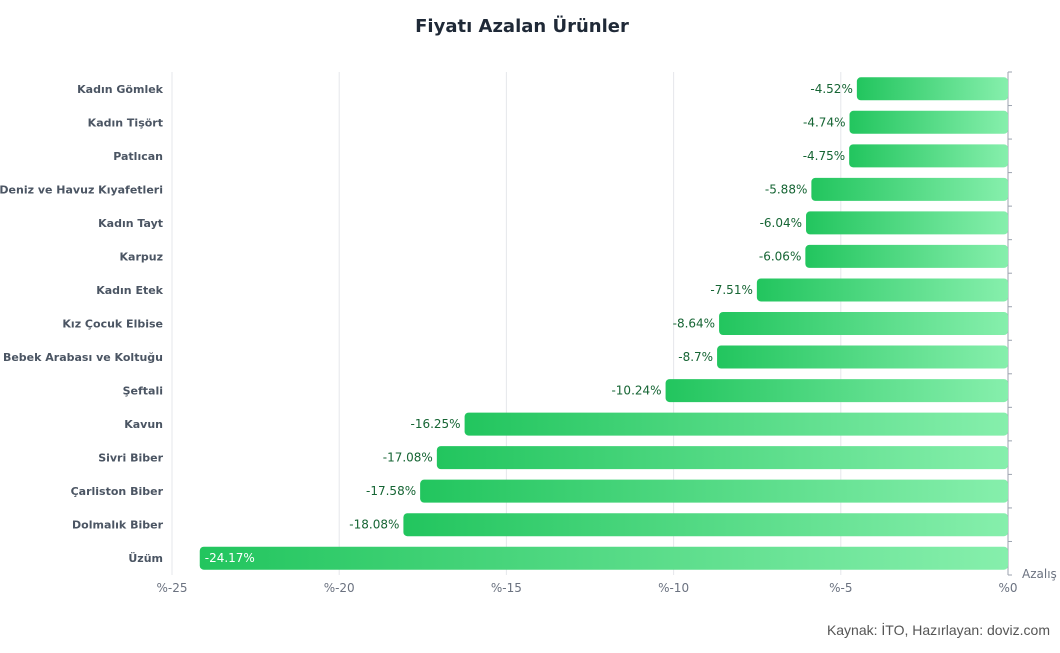 The image size is (1060, 653). I want to click on x-axis-label: Azalış, so click(1039, 574).